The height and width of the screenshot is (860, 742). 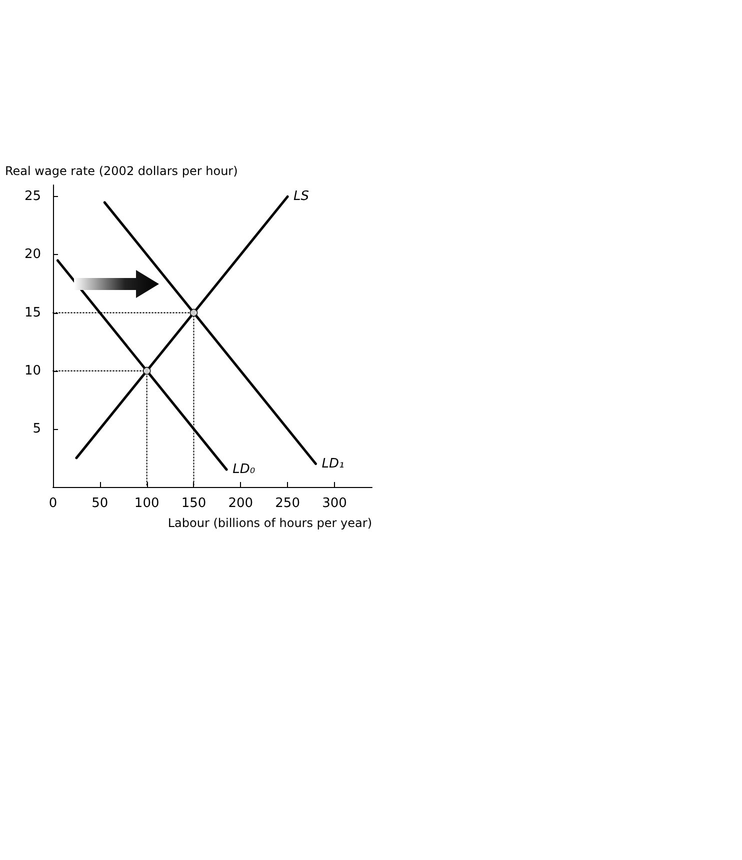 I want to click on x-tick-label: 0, so click(x=53, y=503).